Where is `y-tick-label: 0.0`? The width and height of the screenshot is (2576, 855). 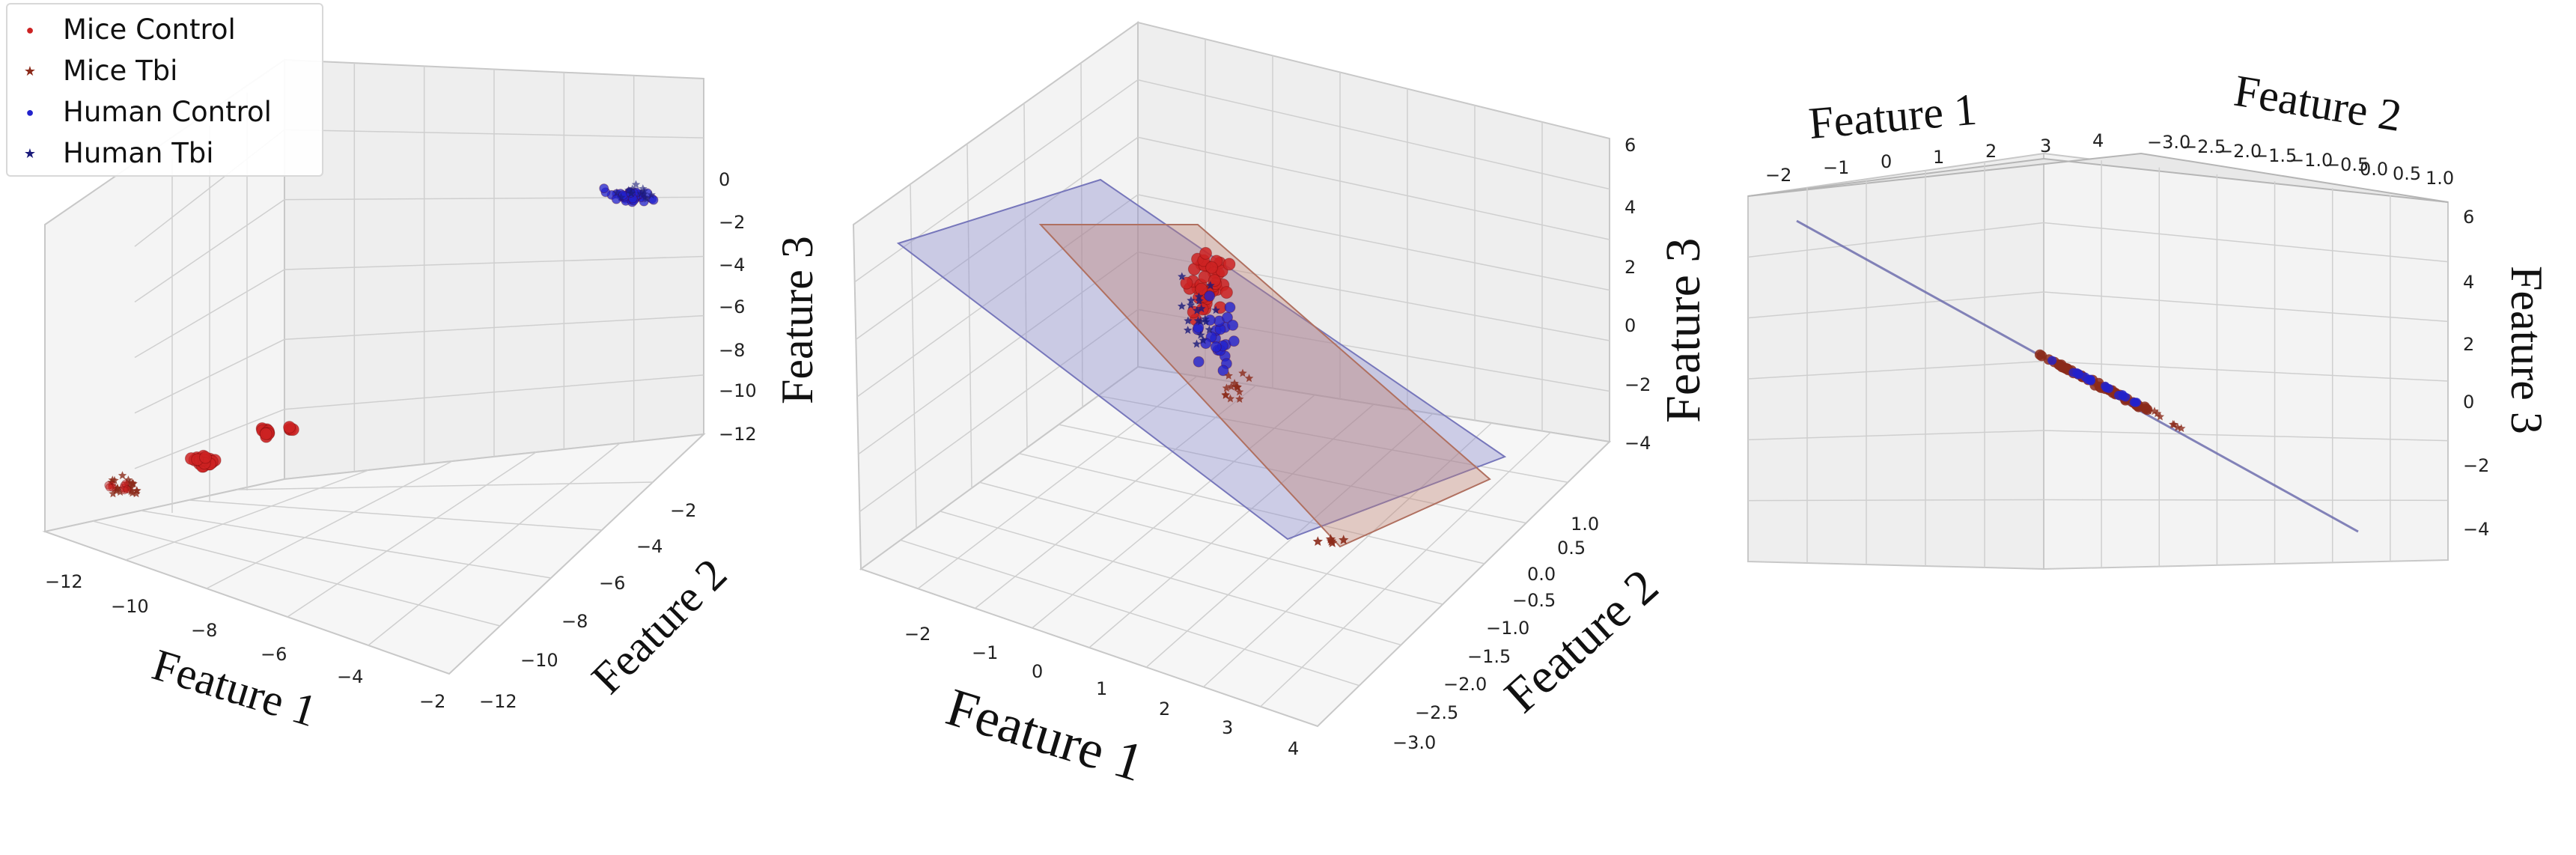 y-tick-label: 0.0 is located at coordinates (2374, 169).